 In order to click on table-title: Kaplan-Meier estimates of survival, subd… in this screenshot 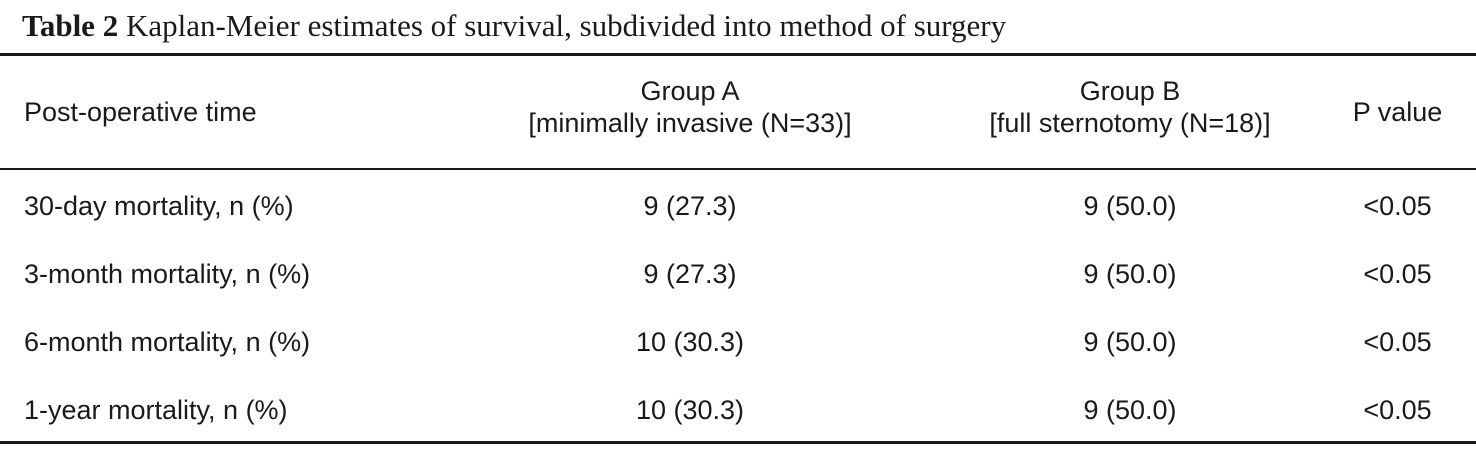, I will do `click(566, 25)`.